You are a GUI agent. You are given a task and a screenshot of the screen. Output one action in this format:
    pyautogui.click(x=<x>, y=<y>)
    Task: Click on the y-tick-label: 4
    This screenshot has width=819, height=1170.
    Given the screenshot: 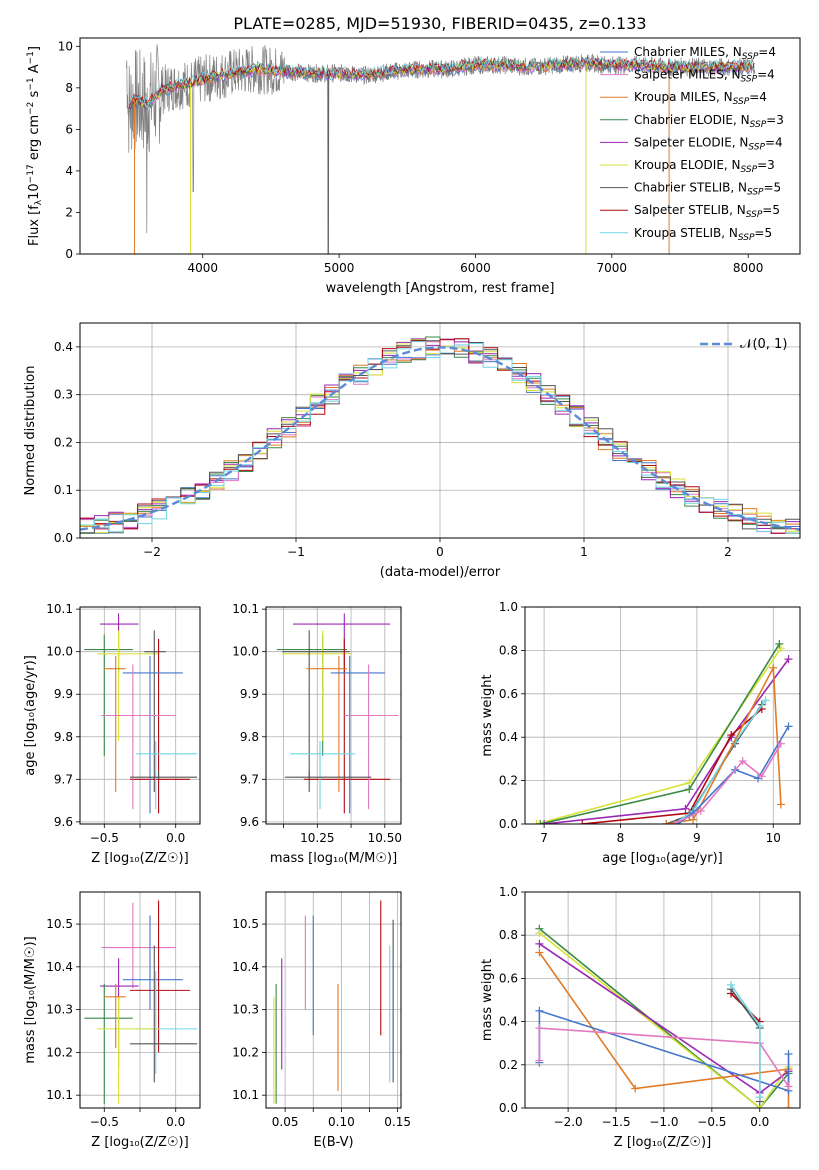 What is the action you would take?
    pyautogui.click(x=69, y=171)
    